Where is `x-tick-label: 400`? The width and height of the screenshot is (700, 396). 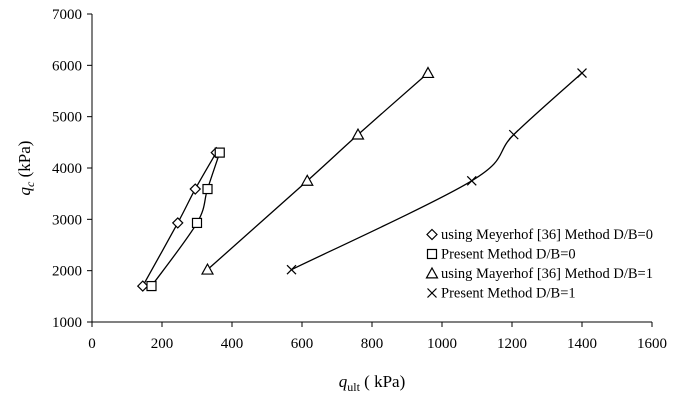
x-tick-label: 400 is located at coordinates (232, 344).